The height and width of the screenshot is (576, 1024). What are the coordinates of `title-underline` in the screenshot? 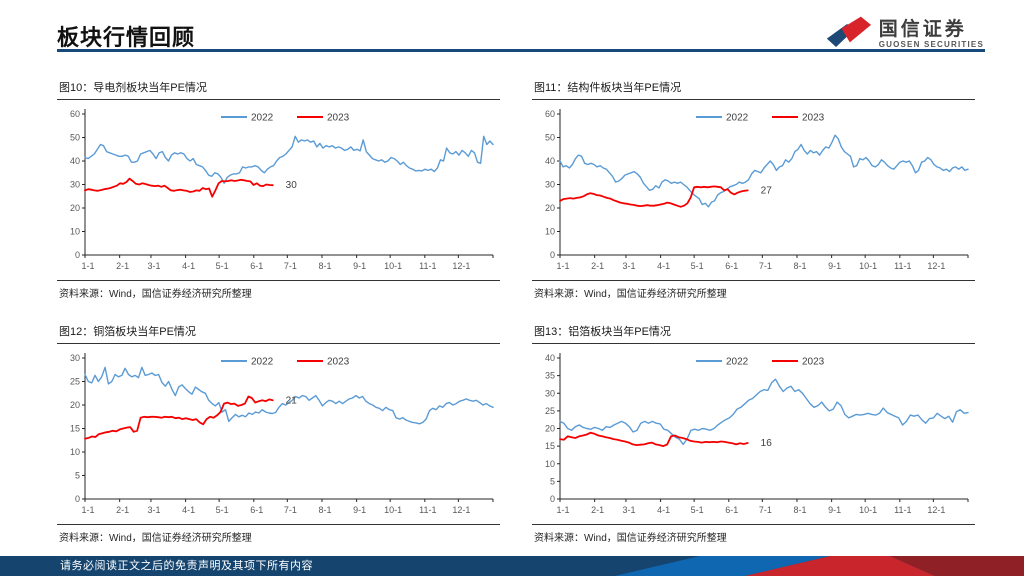 It's located at (521, 50).